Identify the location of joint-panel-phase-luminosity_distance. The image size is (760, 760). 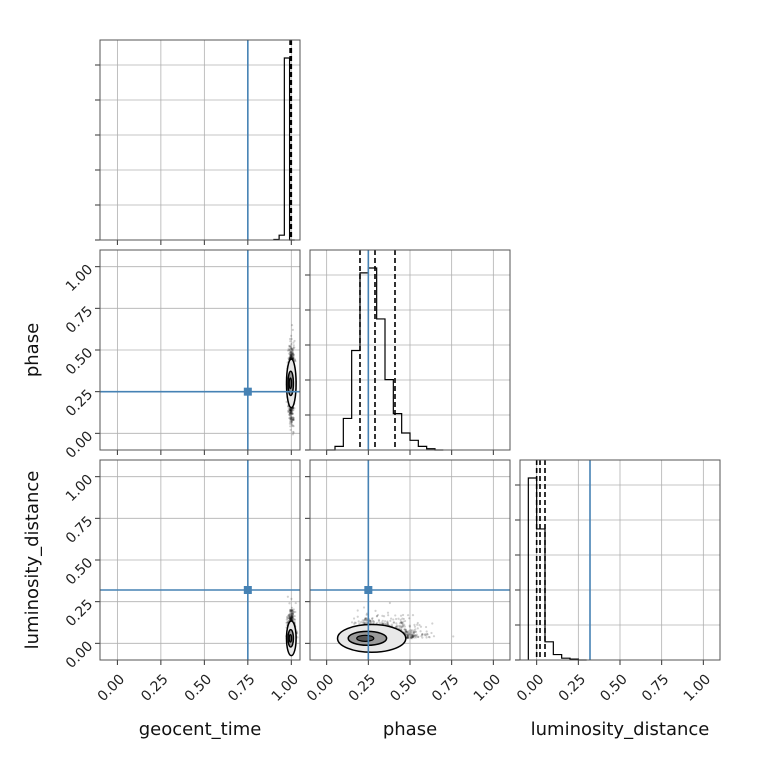
(408, 562).